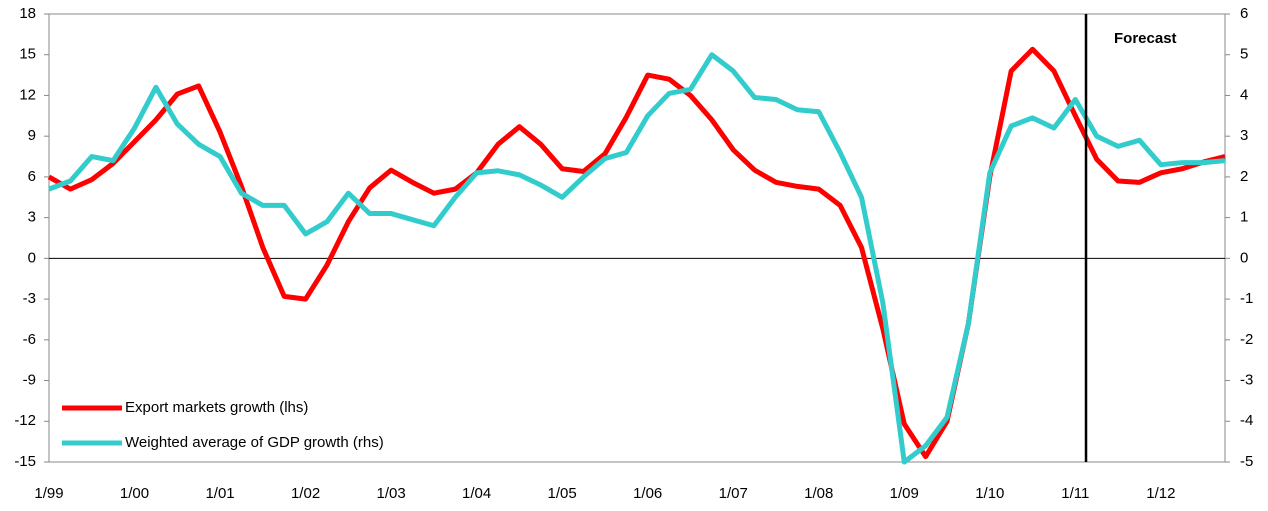  What do you see at coordinates (29, 339) in the screenshot?
I see `y-tick-label: -6` at bounding box center [29, 339].